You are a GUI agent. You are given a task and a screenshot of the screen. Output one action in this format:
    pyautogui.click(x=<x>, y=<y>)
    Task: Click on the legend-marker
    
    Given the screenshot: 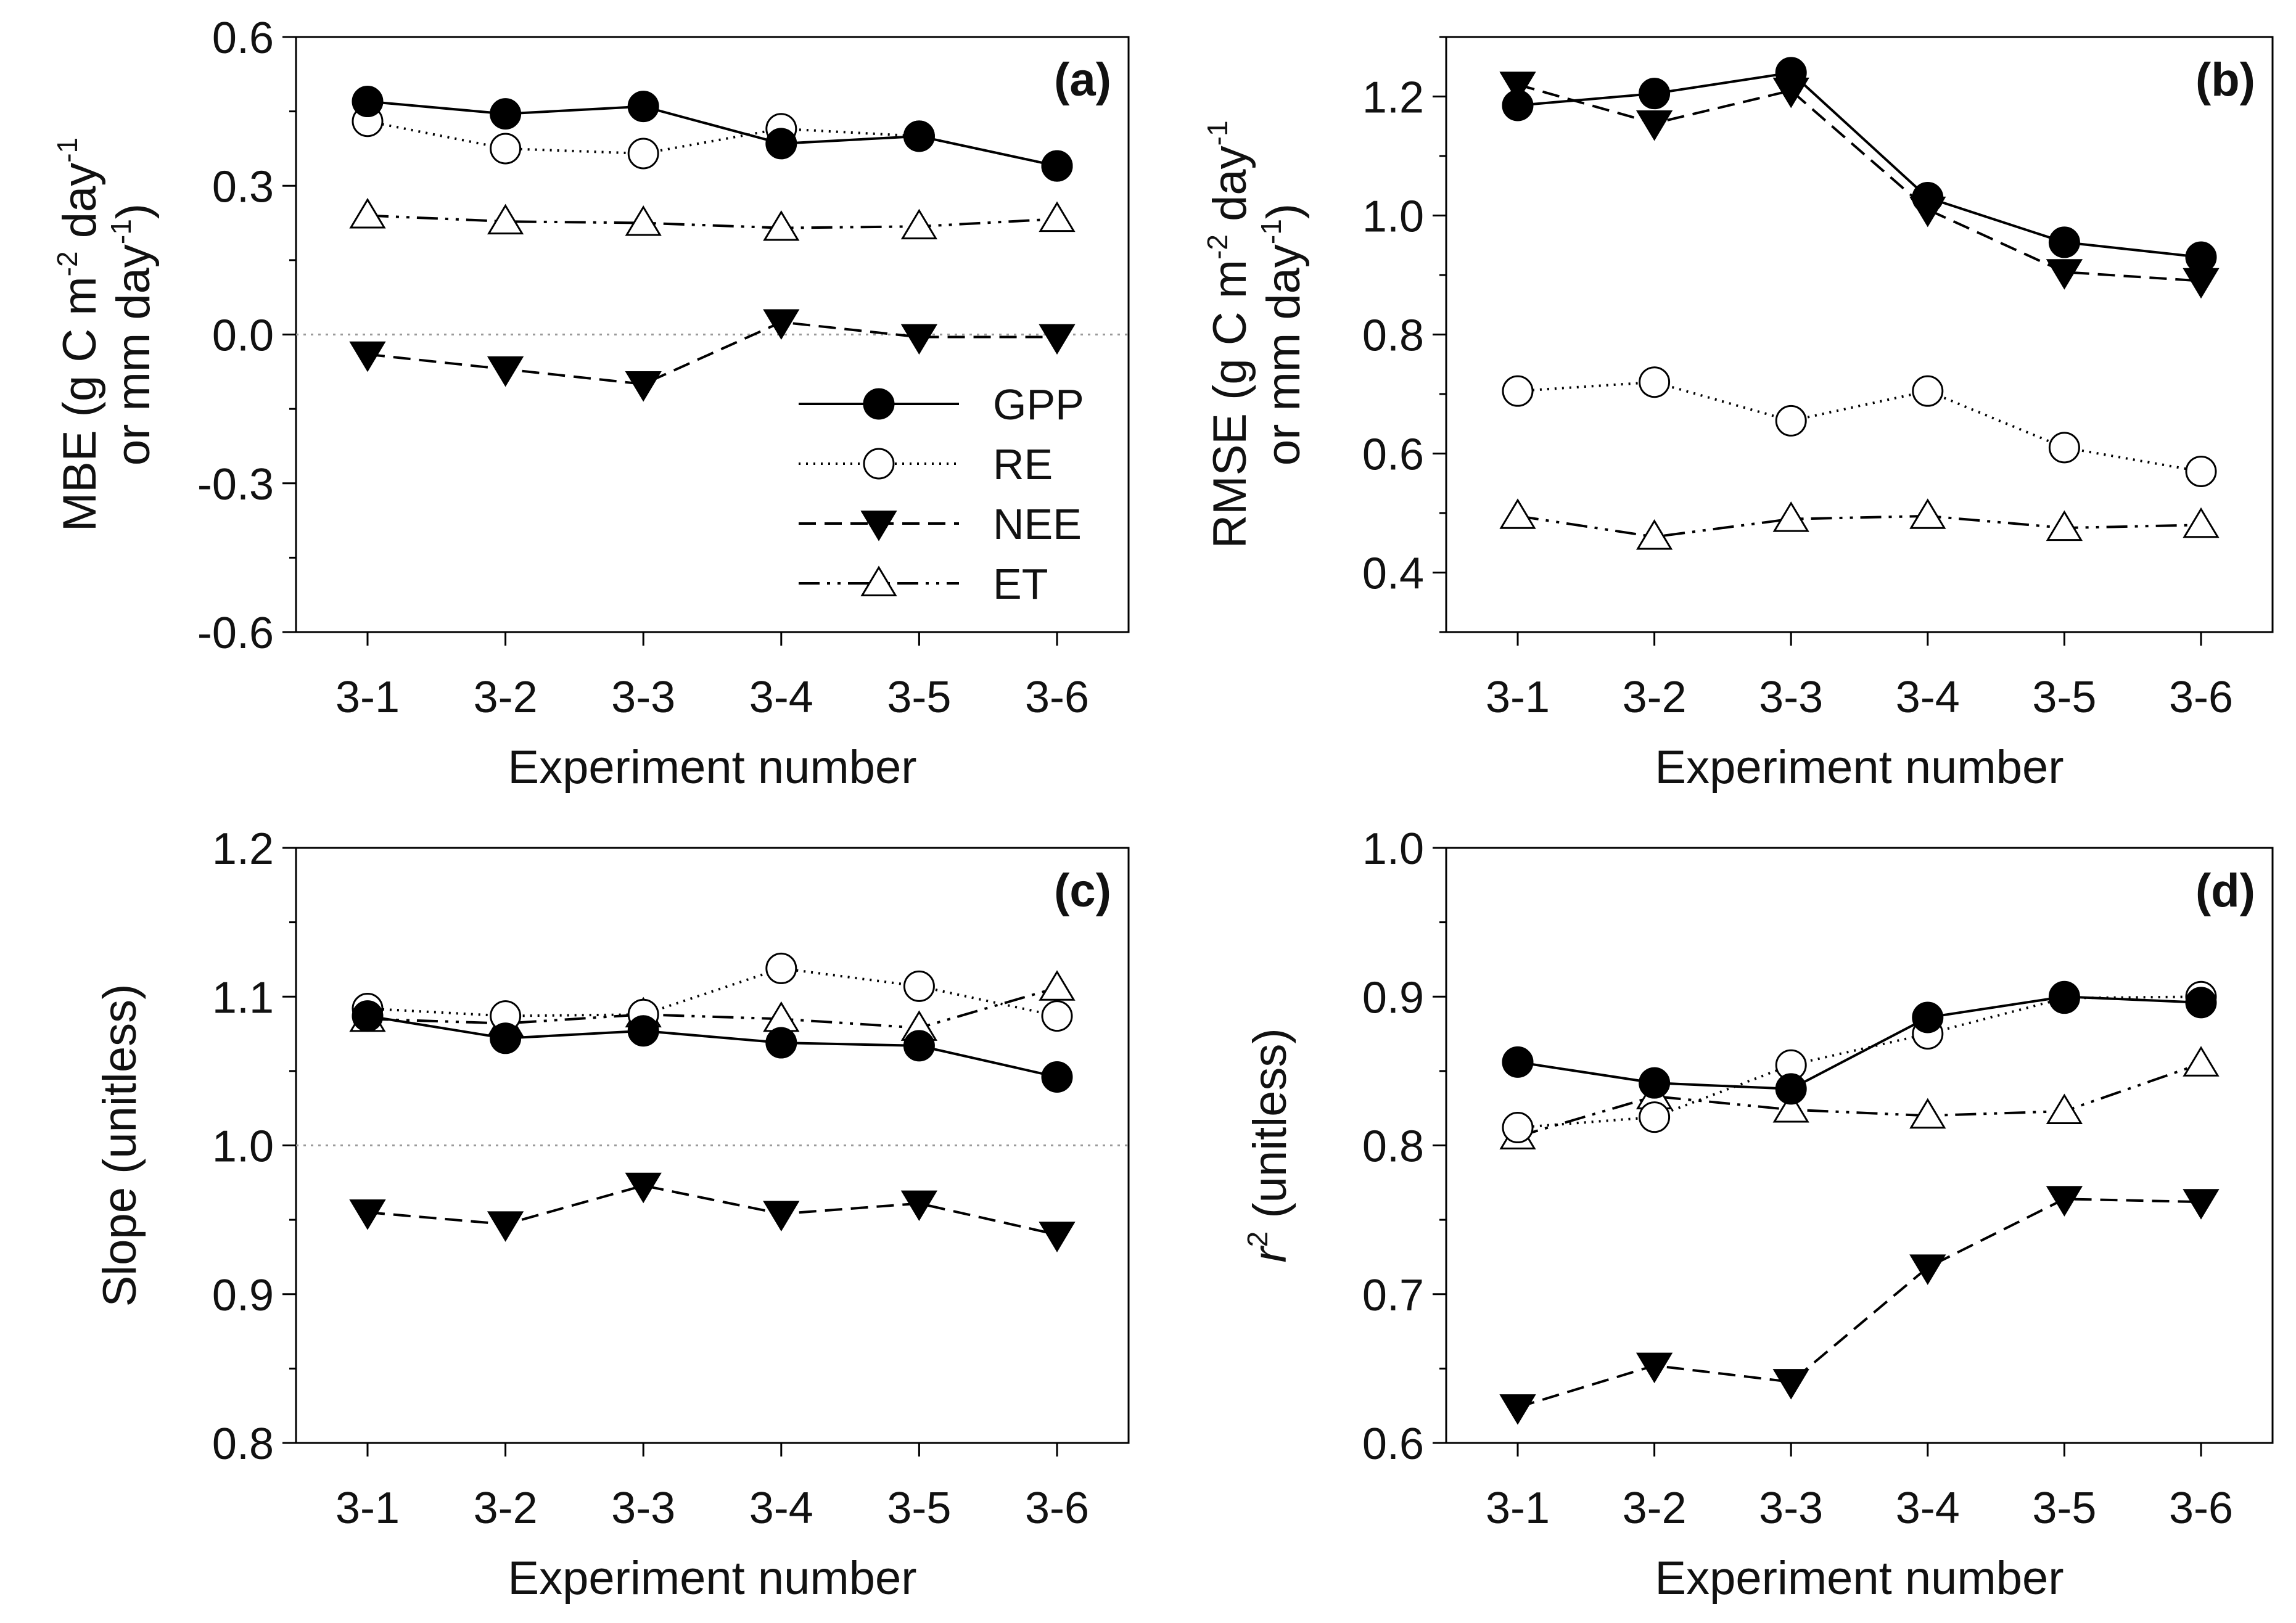 What is the action you would take?
    pyautogui.click(x=879, y=404)
    